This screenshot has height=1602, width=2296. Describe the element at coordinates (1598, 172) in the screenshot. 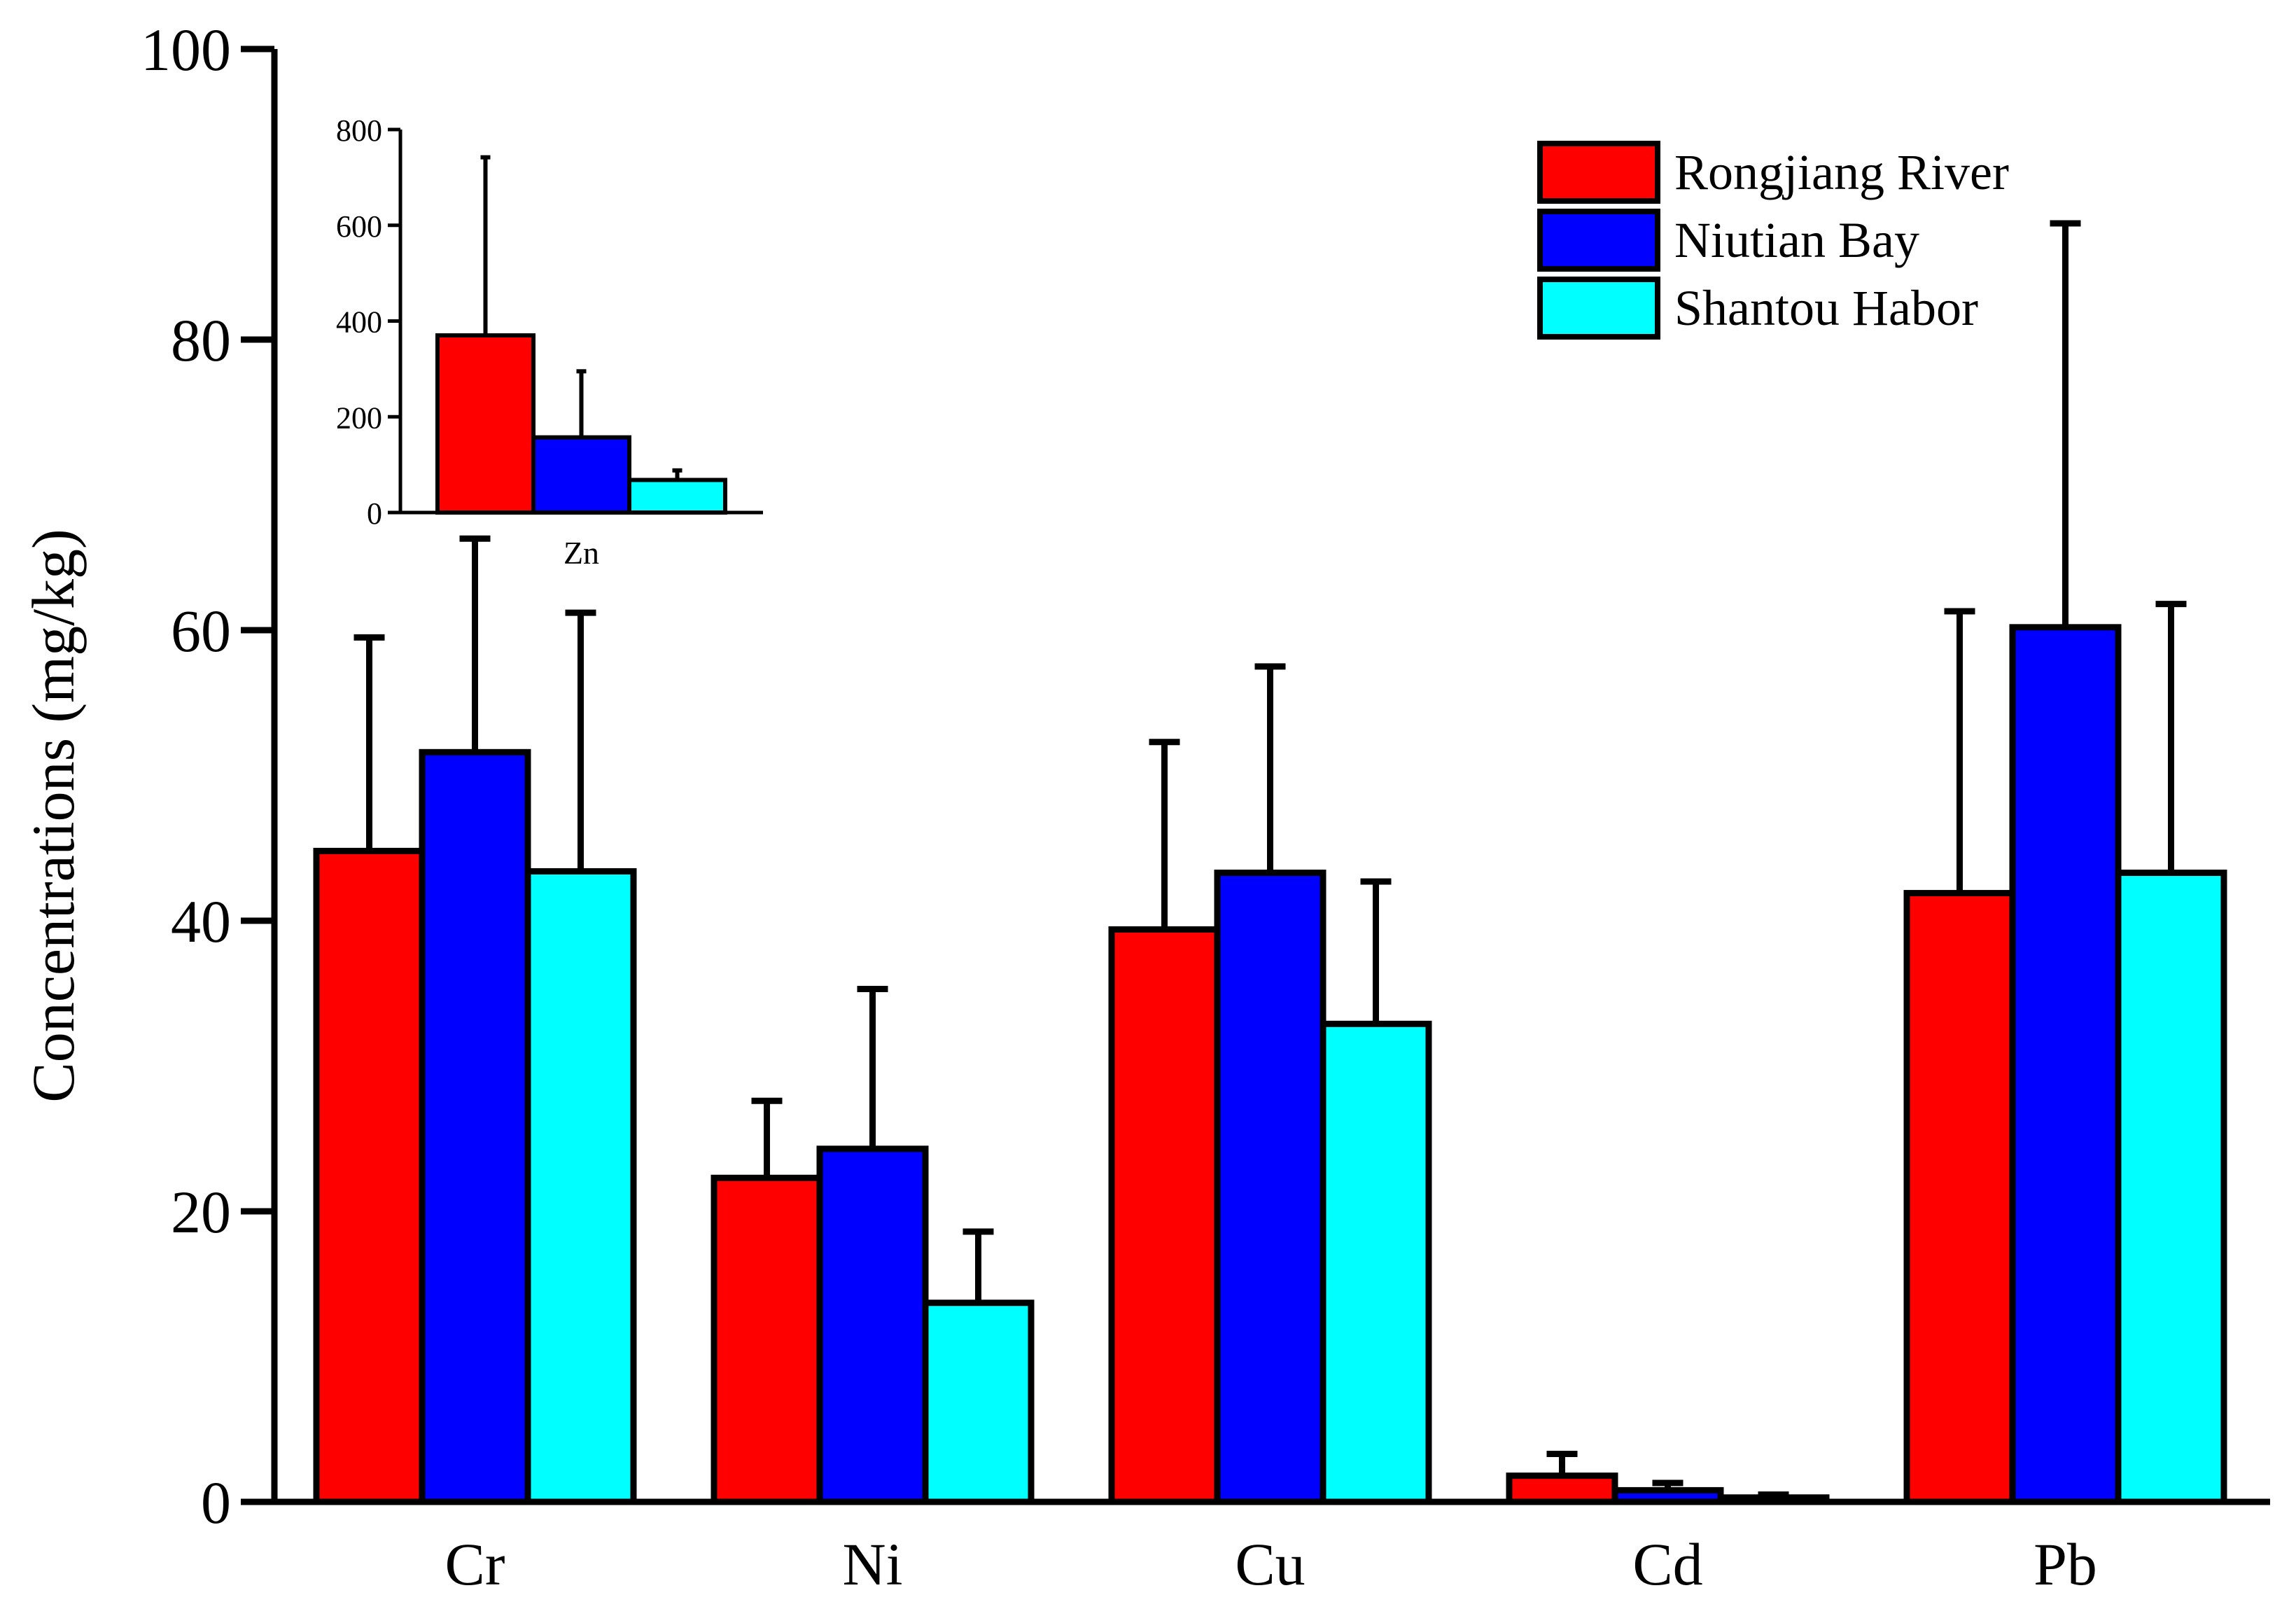

I see `legend-swatch-rongjiang-river` at that location.